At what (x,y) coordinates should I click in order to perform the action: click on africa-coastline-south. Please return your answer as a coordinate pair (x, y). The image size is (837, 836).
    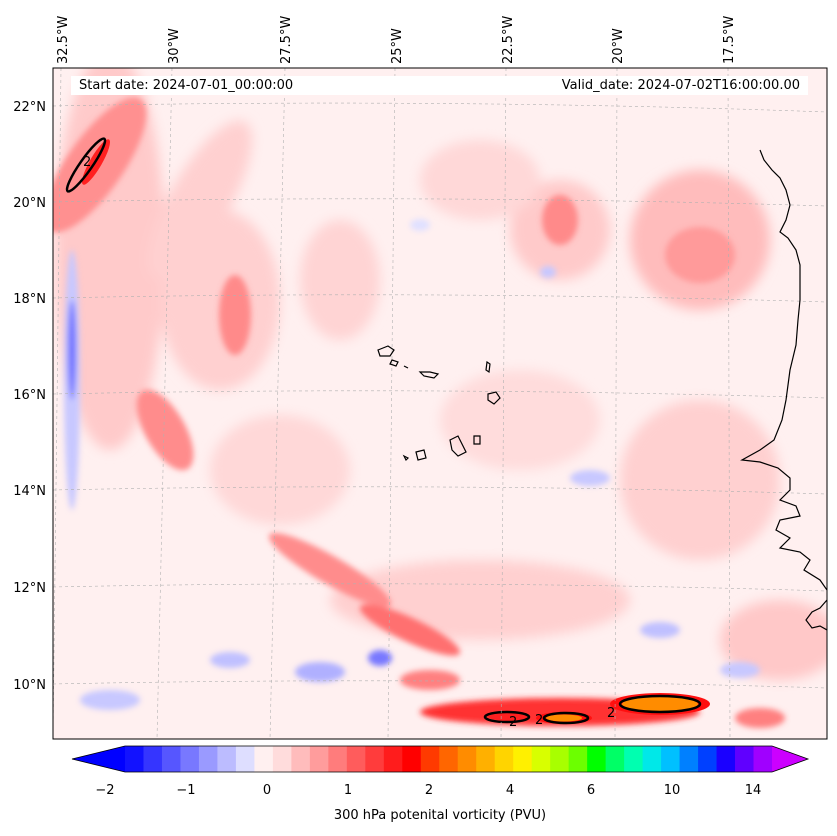
    Looking at the image, I should click on (816, 615).